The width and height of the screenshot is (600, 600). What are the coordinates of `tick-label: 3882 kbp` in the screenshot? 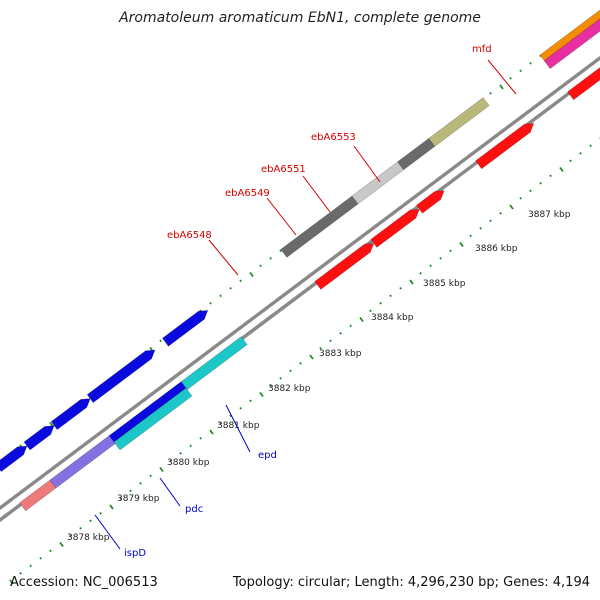 It's located at (289, 389).